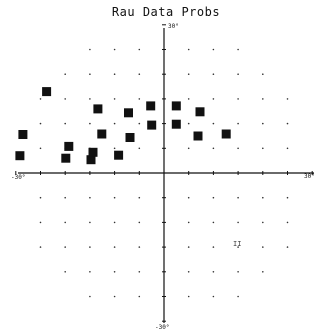 The width and height of the screenshot is (322, 331). Describe the element at coordinates (166, 12) in the screenshot. I see `chart-title: Rau Data Probs` at that location.